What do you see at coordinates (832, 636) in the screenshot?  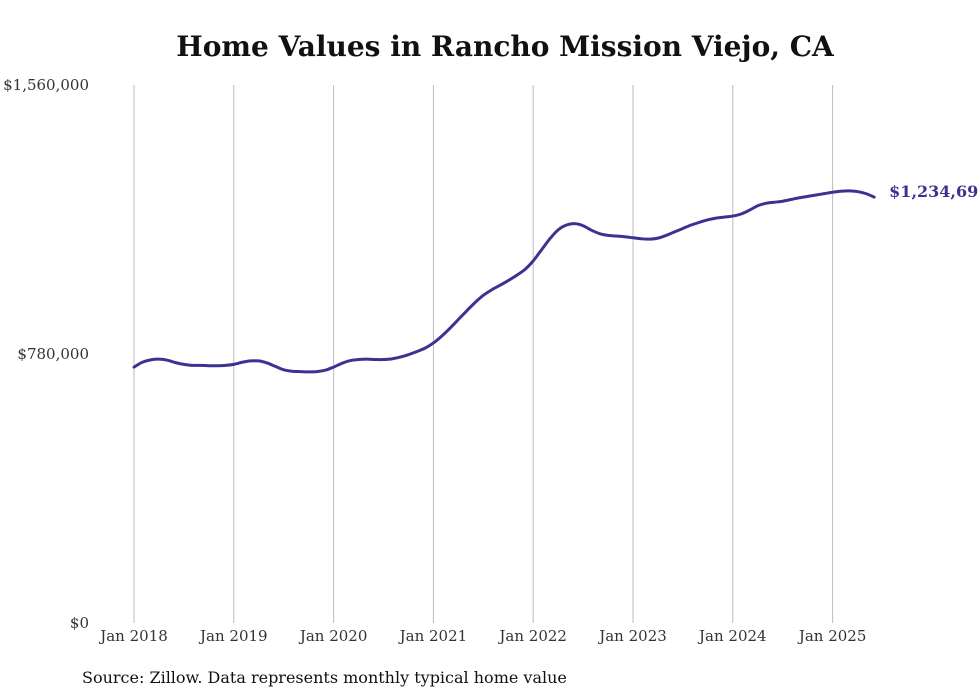 I see `x-tick-label: Jan 2025` at bounding box center [832, 636].